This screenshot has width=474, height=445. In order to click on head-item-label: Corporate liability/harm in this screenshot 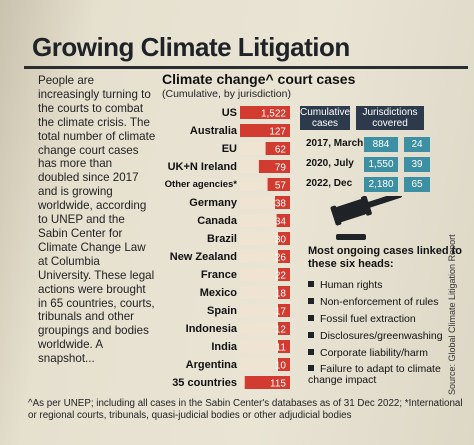, I will do `click(374, 353)`.